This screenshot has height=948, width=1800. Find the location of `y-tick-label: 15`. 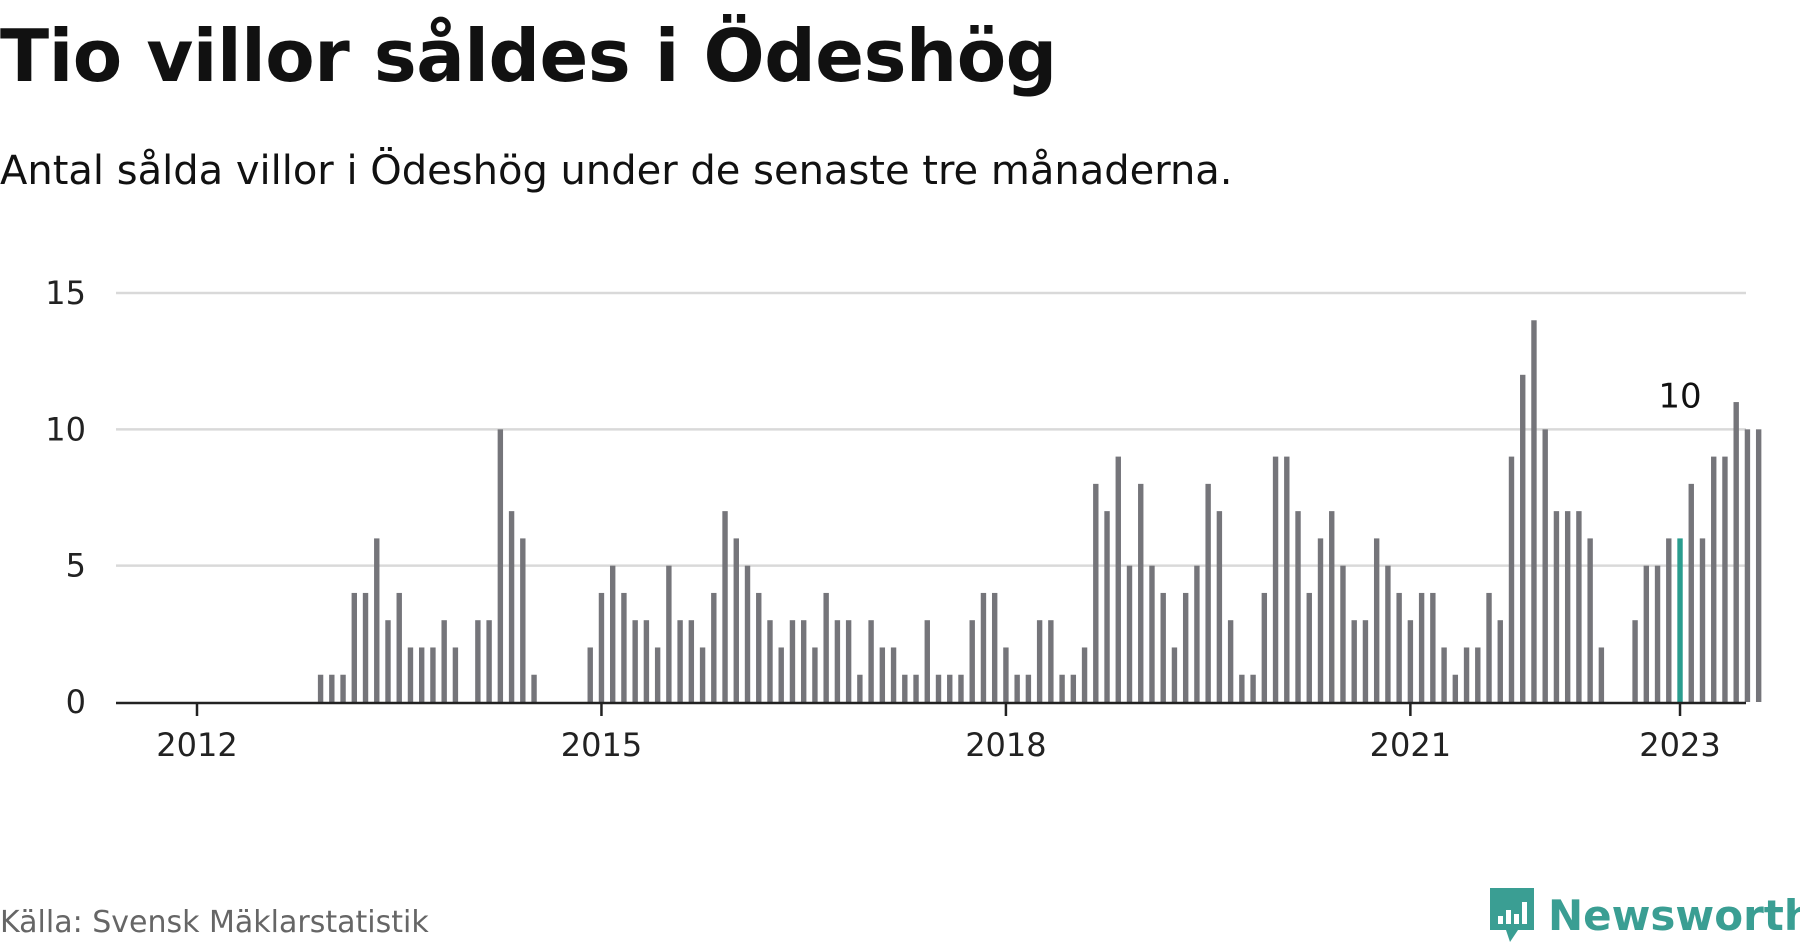

y-tick-label: 15 is located at coordinates (65, 293).